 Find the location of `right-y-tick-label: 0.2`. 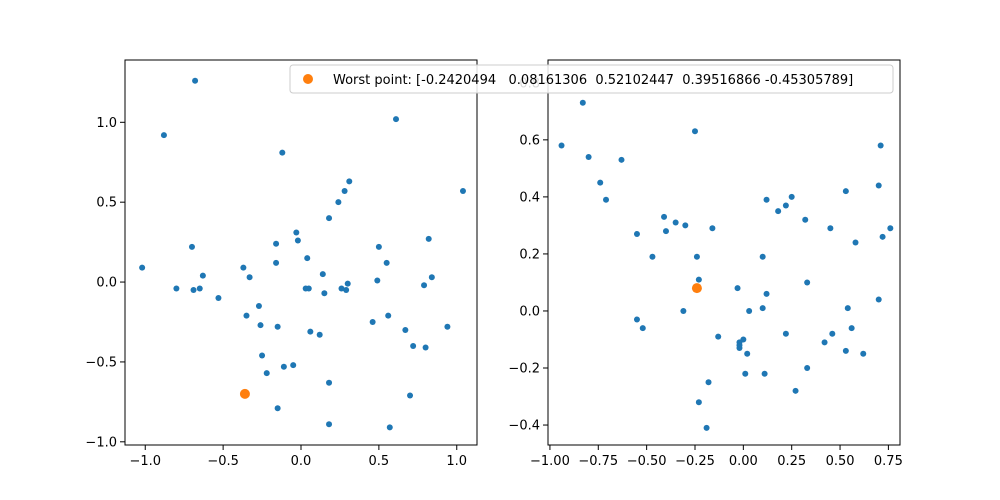

right-y-tick-label: 0.2 is located at coordinates (529, 254).